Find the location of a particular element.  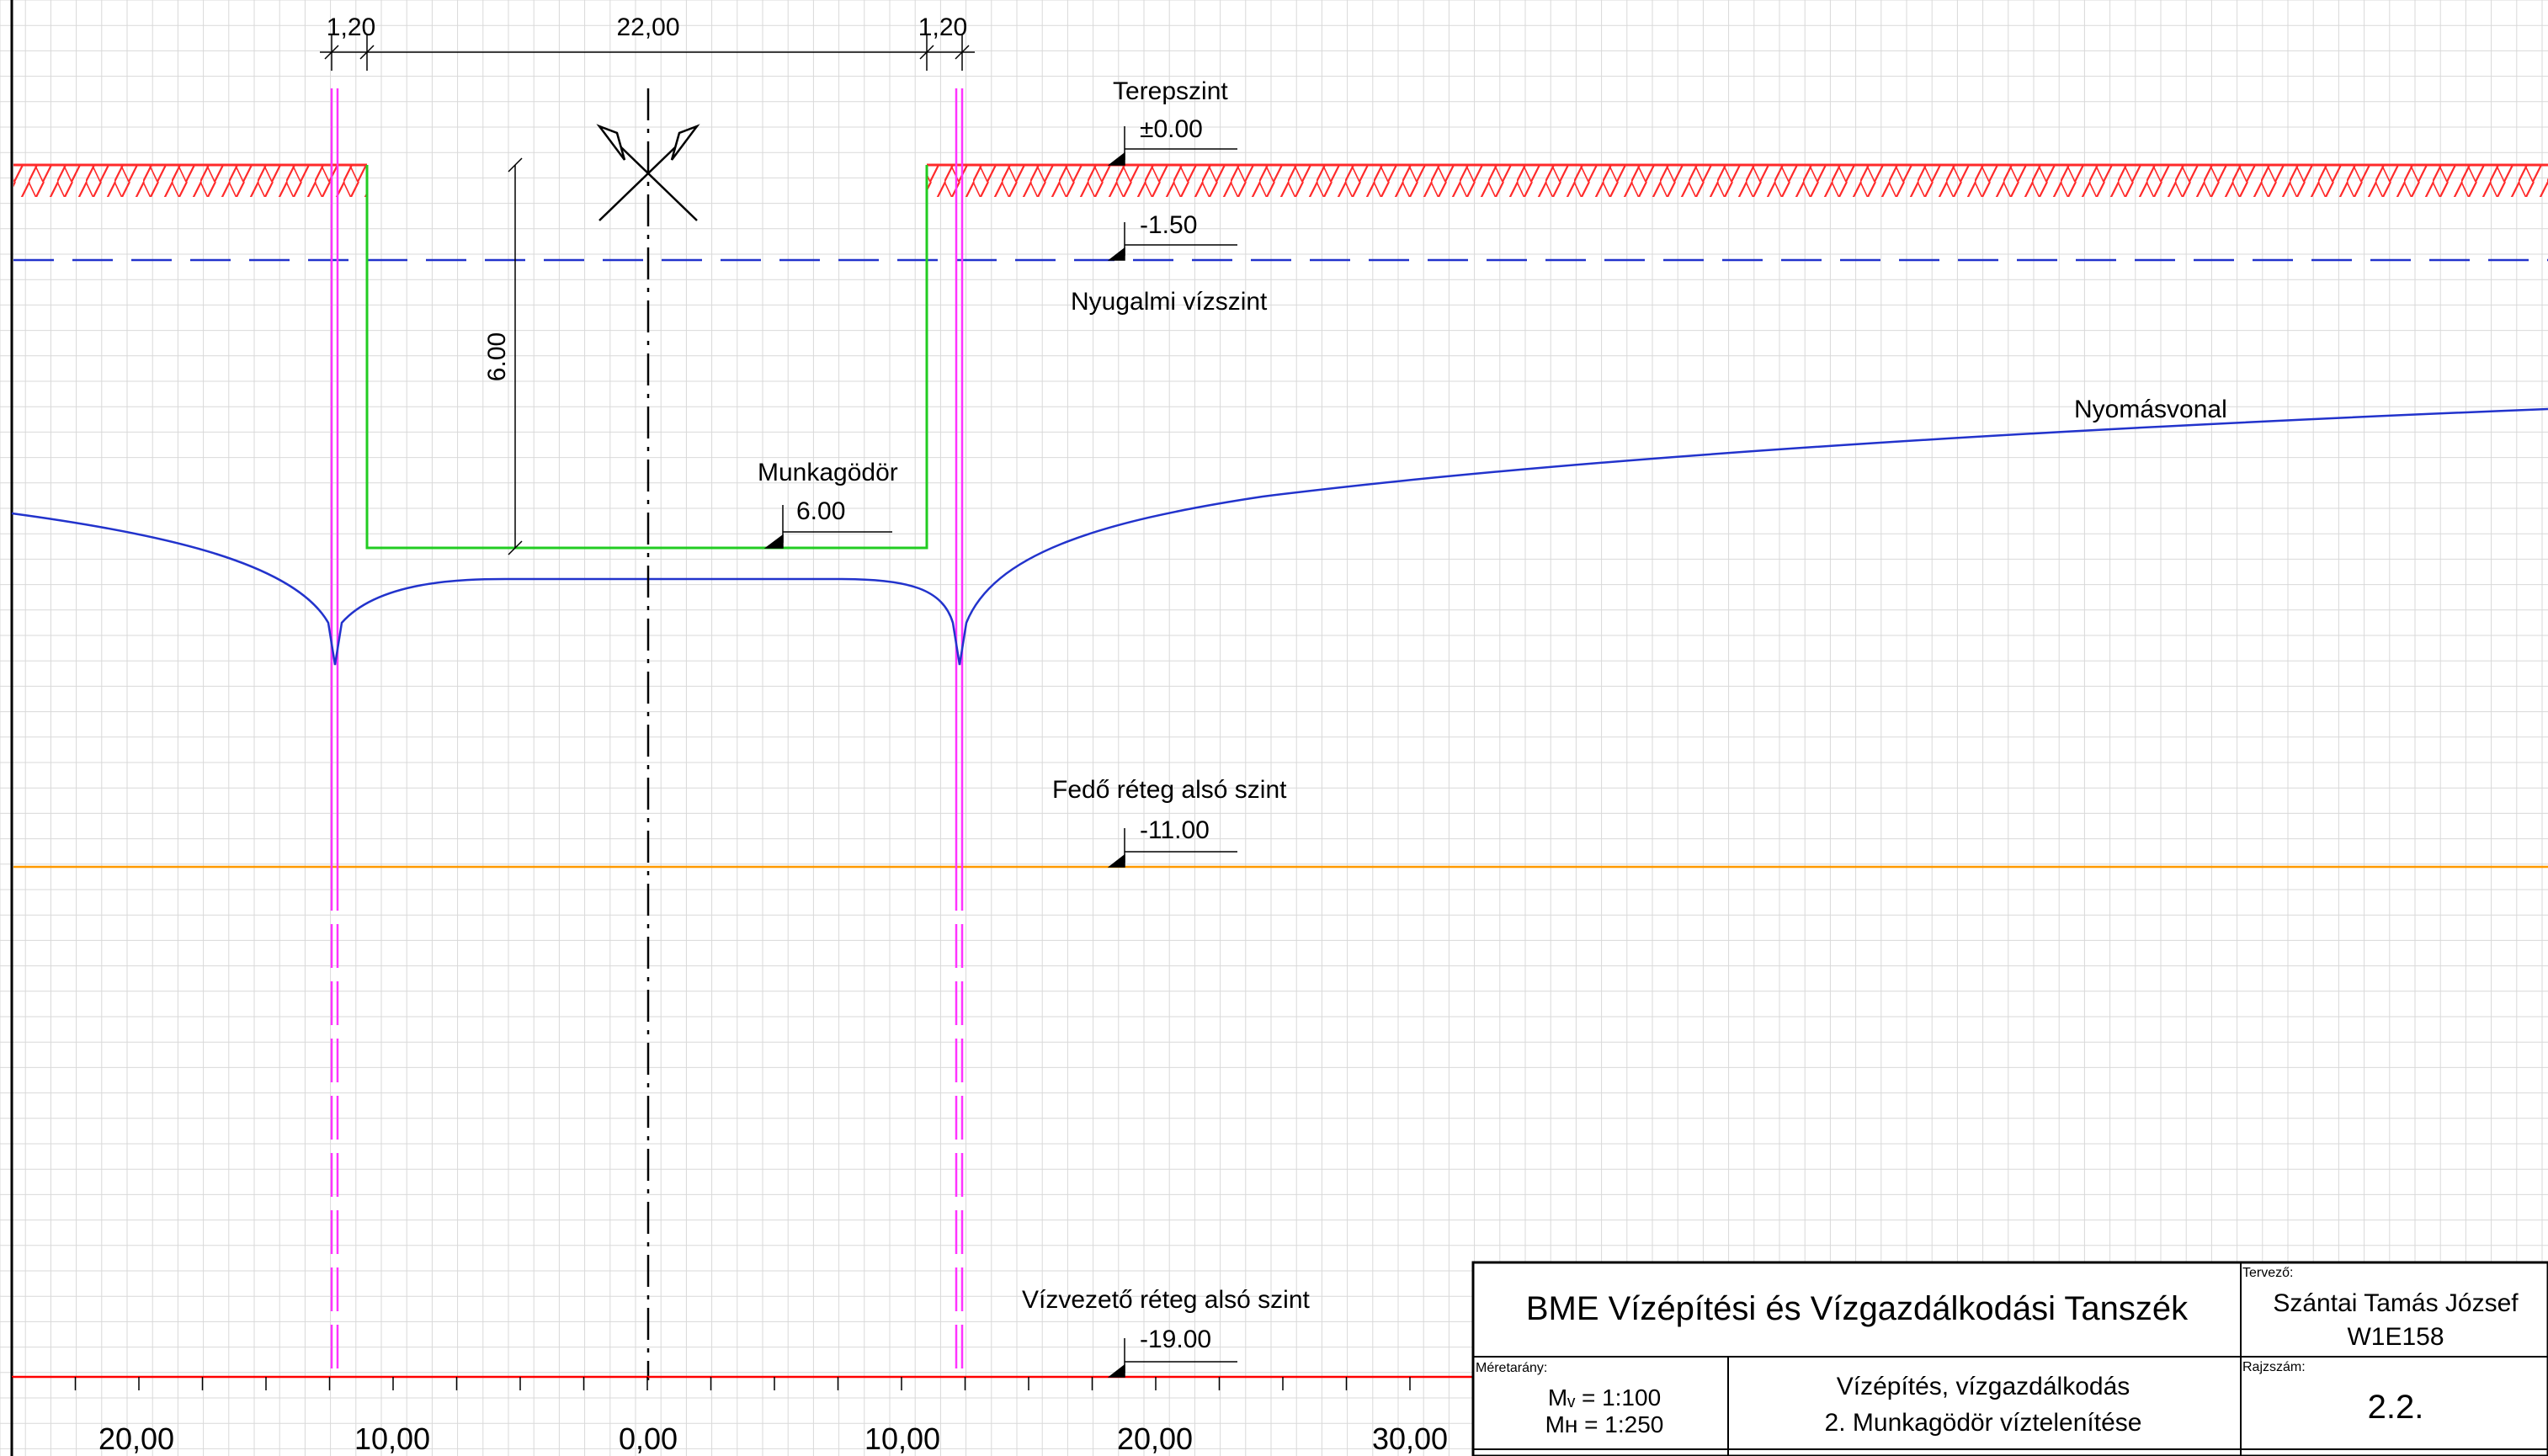

cover-level: -11.00 is located at coordinates (1175, 830).